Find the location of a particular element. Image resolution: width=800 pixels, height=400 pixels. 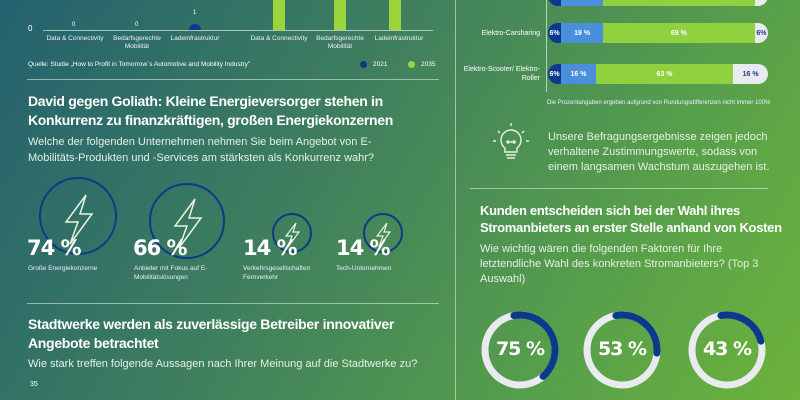

bar-row-label: Elektro-Scooter/ Elektro-Roller is located at coordinates (501, 74).